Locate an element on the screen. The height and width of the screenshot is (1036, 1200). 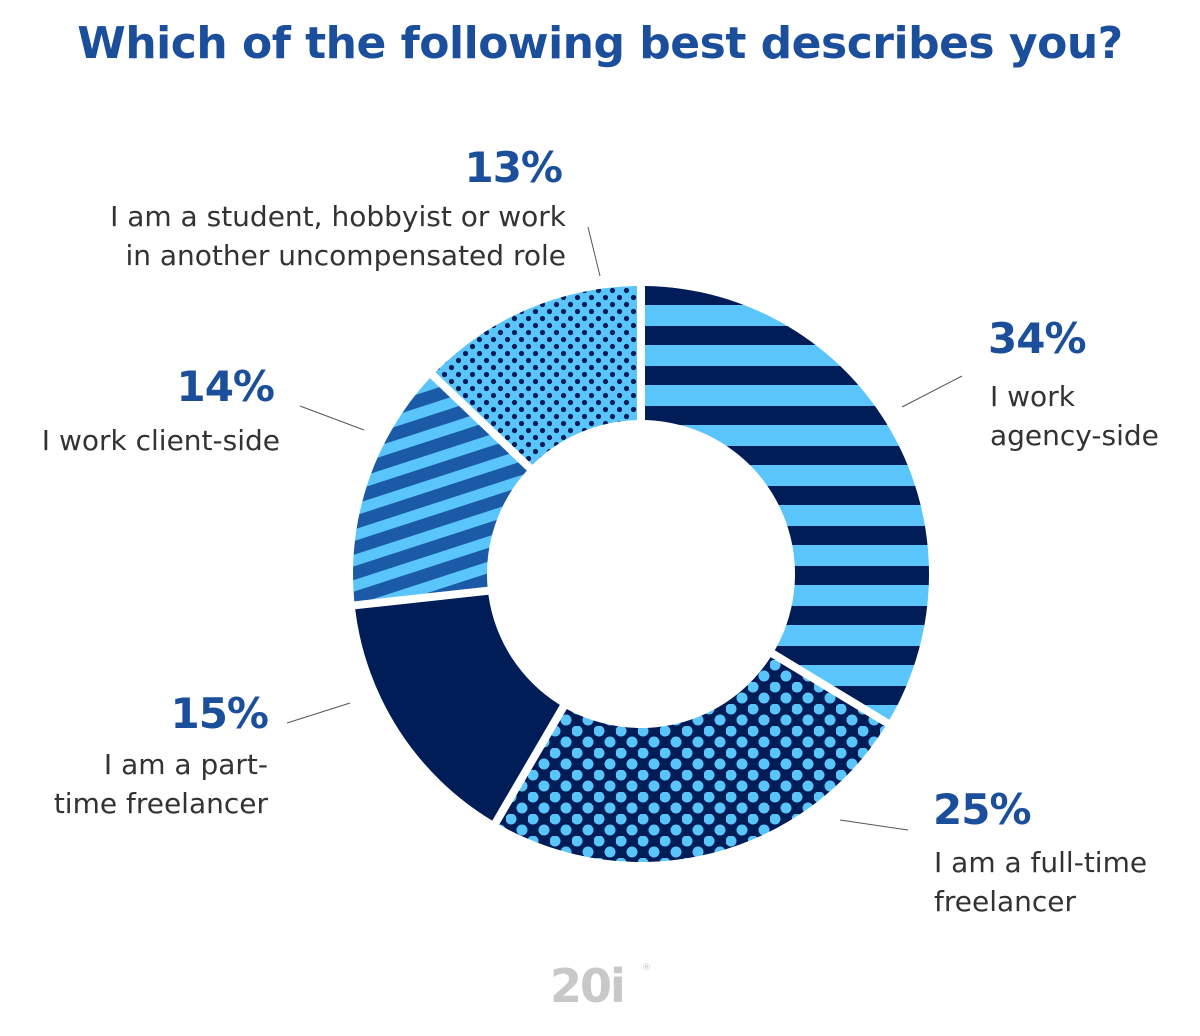
leader-line-agency-side is located at coordinates (932, 391).